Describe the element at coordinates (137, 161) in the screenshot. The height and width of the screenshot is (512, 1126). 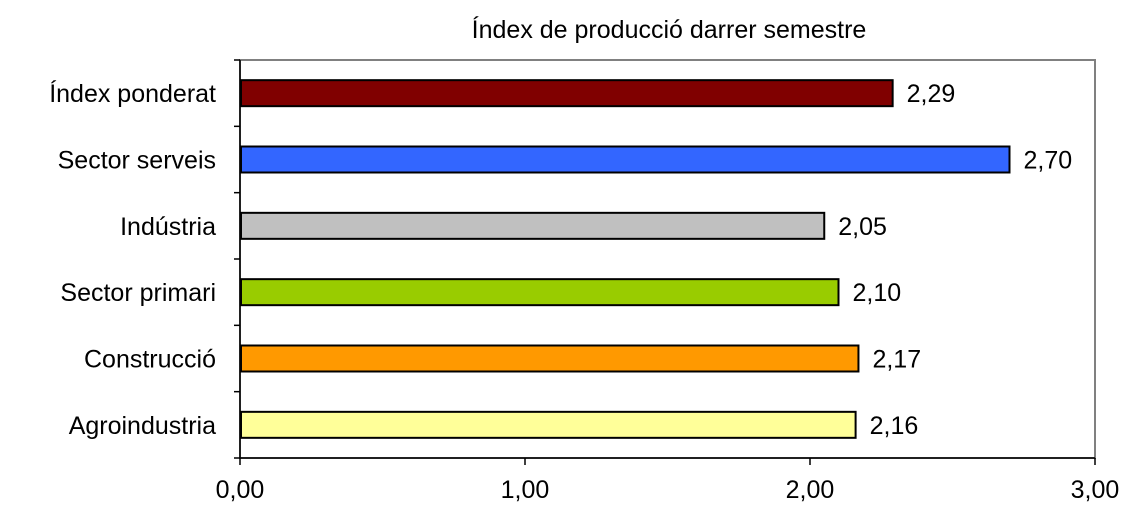
I see `category-label: Sector serveis` at that location.